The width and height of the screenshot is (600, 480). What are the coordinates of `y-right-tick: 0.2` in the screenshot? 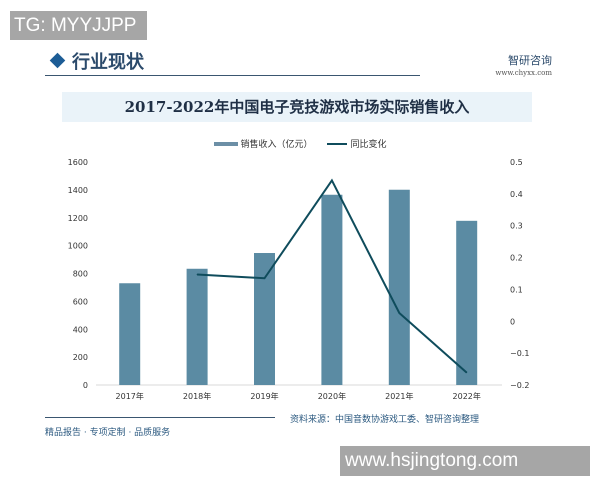 It's located at (516, 258).